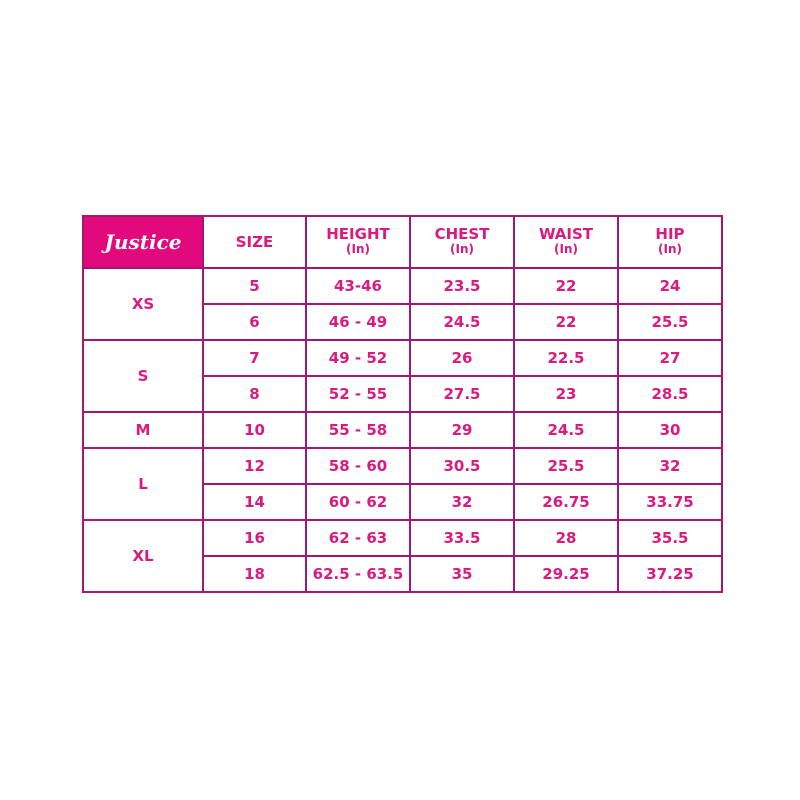  What do you see at coordinates (358, 322) in the screenshot?
I see `cell-height: 46 - 49` at bounding box center [358, 322].